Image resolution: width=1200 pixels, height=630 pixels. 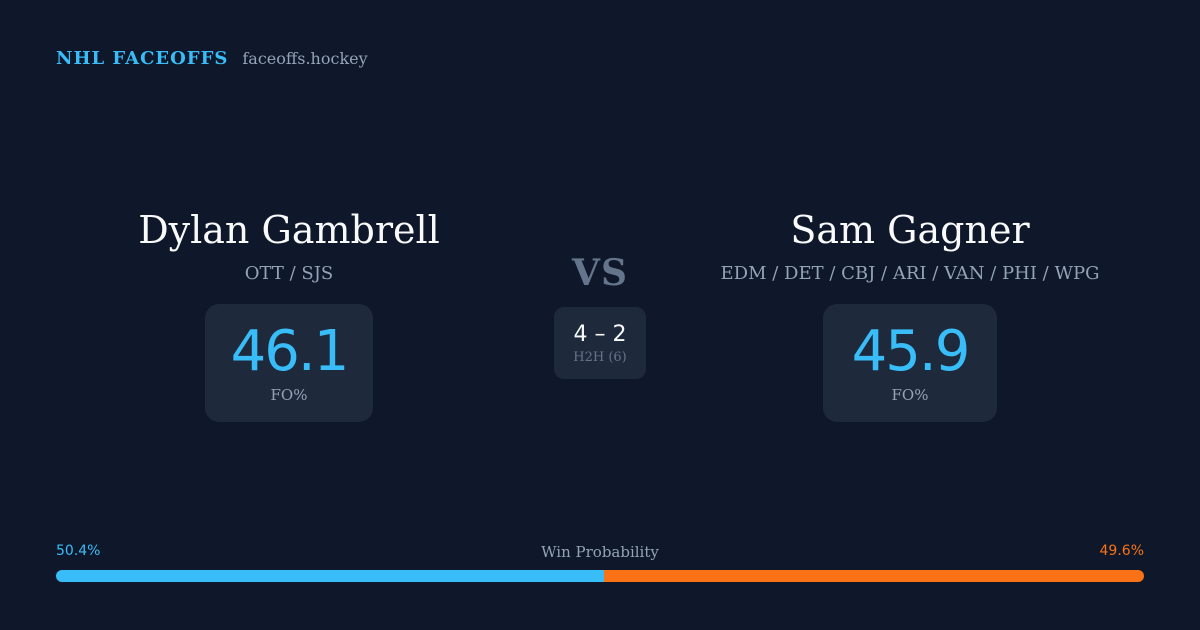 I want to click on player-left-panel: Dylan Gambrell OTT / SJS 46.1 FO%, so click(x=289, y=312).